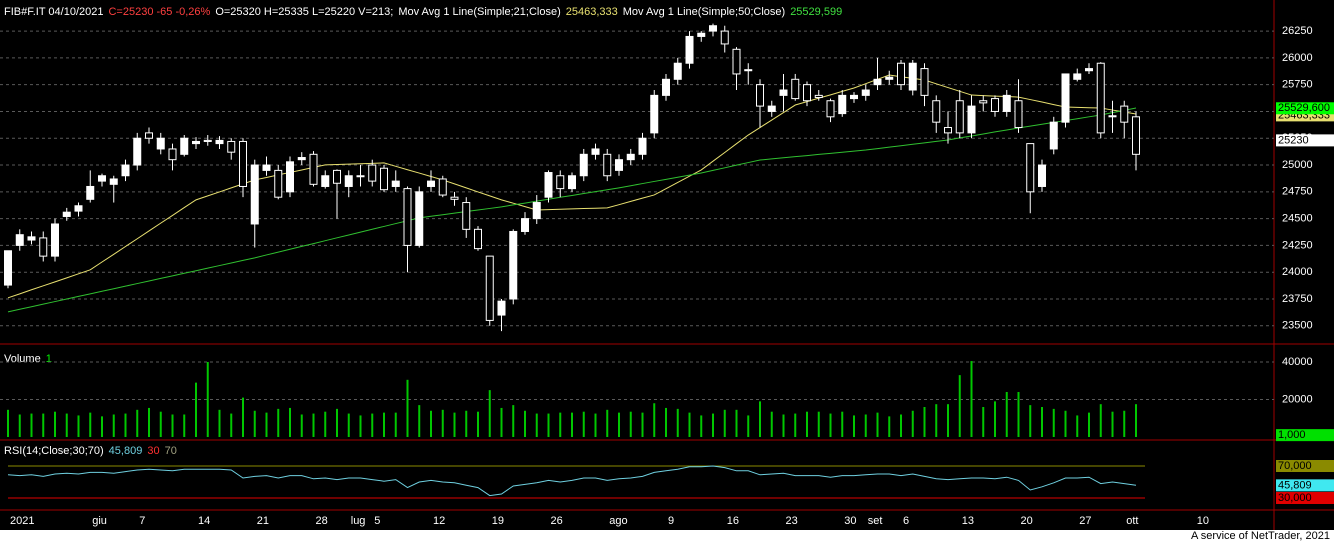 The height and width of the screenshot is (542, 1334). Describe the element at coordinates (667, 536) in the screenshot. I see `footer-bar` at that location.